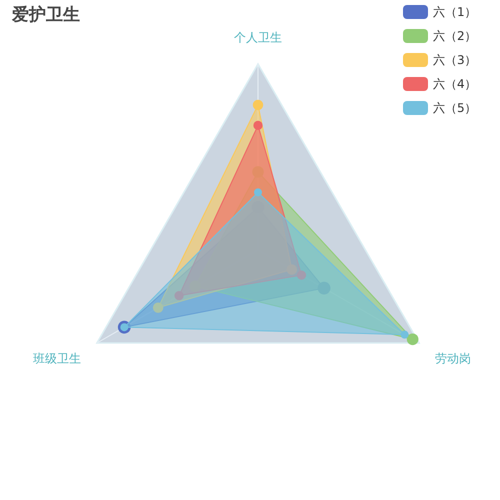  I want to click on legend-label: 六（1）, so click(455, 12).